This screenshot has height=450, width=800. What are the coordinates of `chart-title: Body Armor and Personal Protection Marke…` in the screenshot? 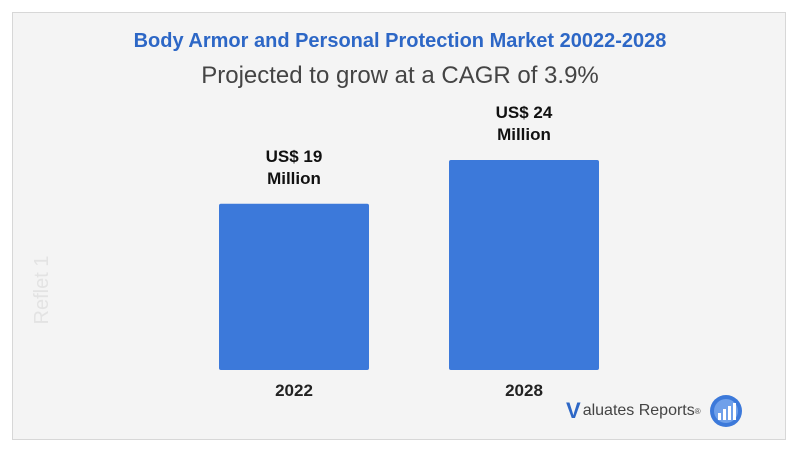 It's located at (400, 41).